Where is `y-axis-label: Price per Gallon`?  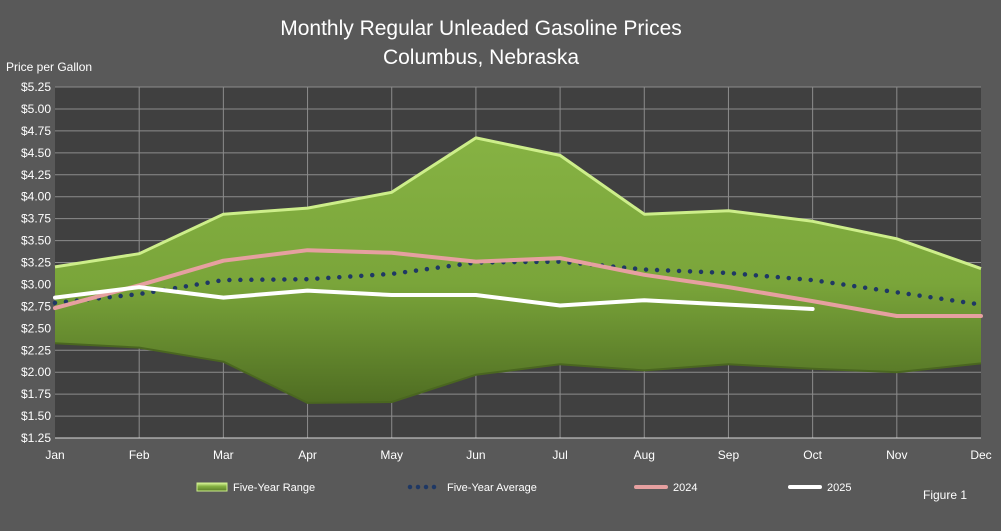
y-axis-label: Price per Gallon is located at coordinates (49, 67).